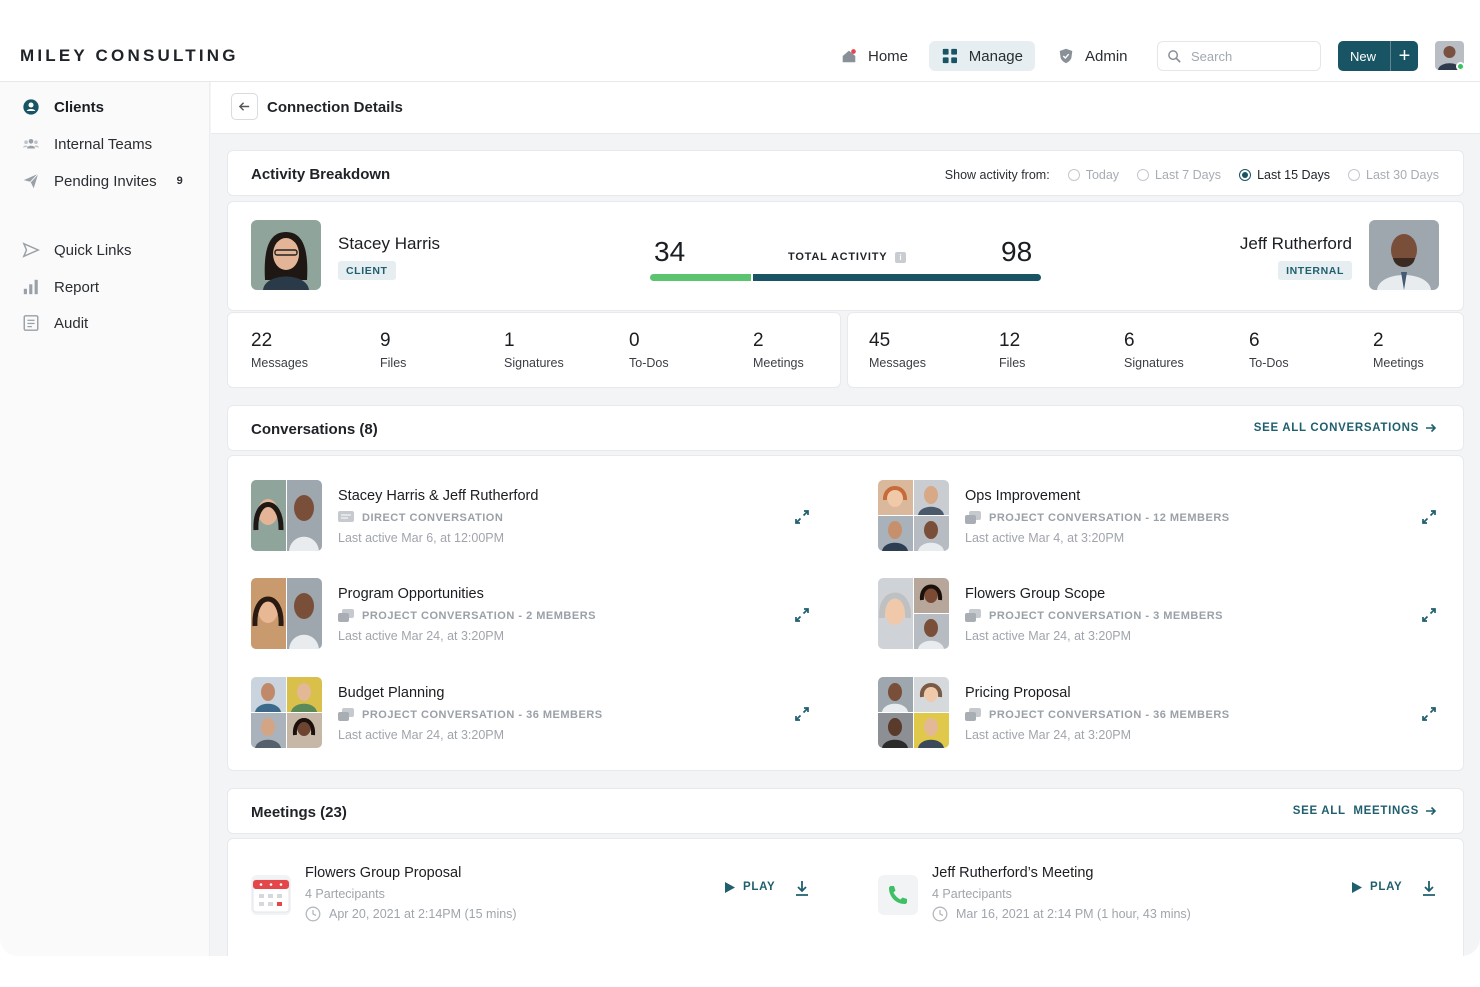  I want to click on new-button: New +, so click(1378, 56).